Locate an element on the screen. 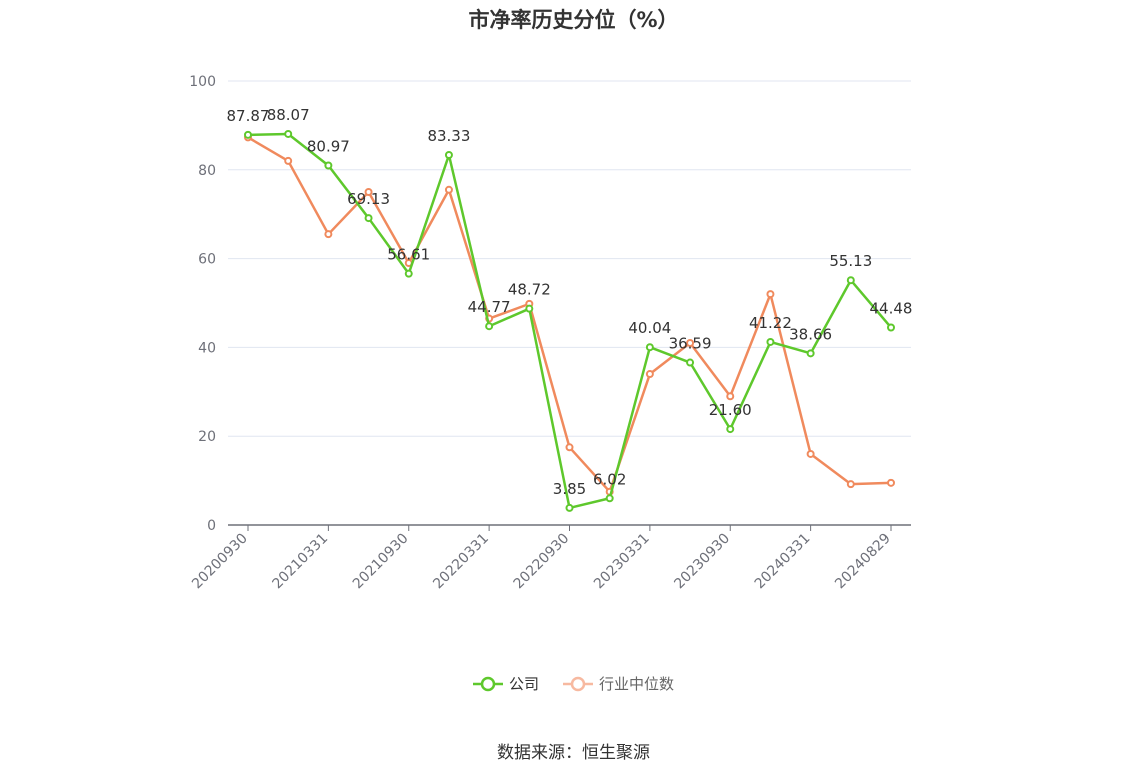 This screenshot has height=776, width=1147. data-label-company: 3.85 is located at coordinates (569, 489).